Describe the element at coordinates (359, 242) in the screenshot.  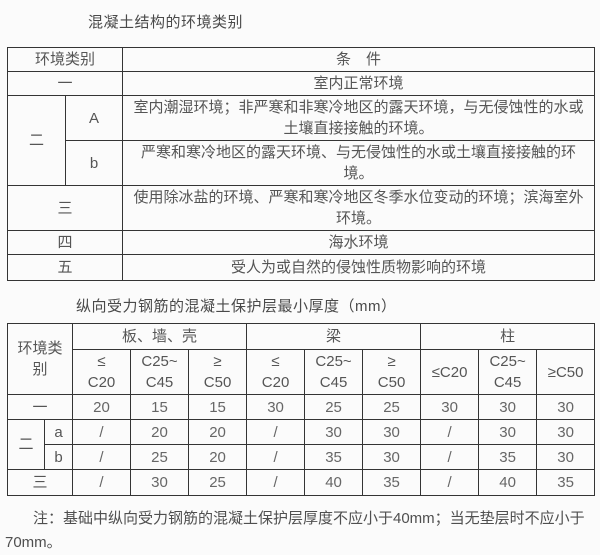
I see `condition-cell: 海水环境` at that location.